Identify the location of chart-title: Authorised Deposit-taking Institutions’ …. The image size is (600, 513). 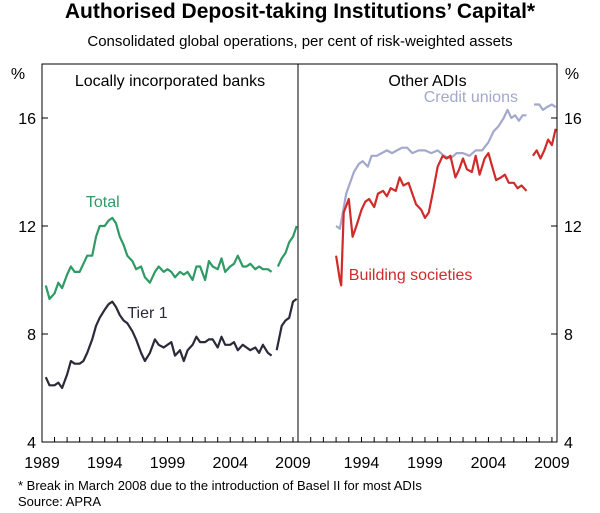
(300, 11).